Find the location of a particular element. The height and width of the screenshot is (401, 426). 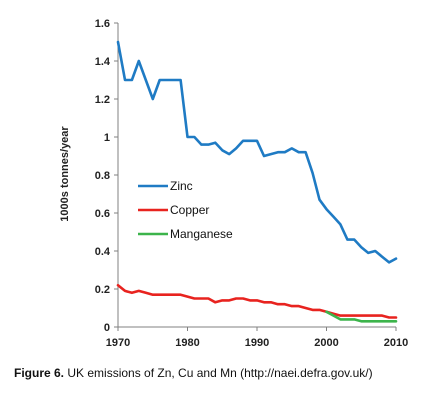

y-tick-label: 0.4 is located at coordinates (103, 252).